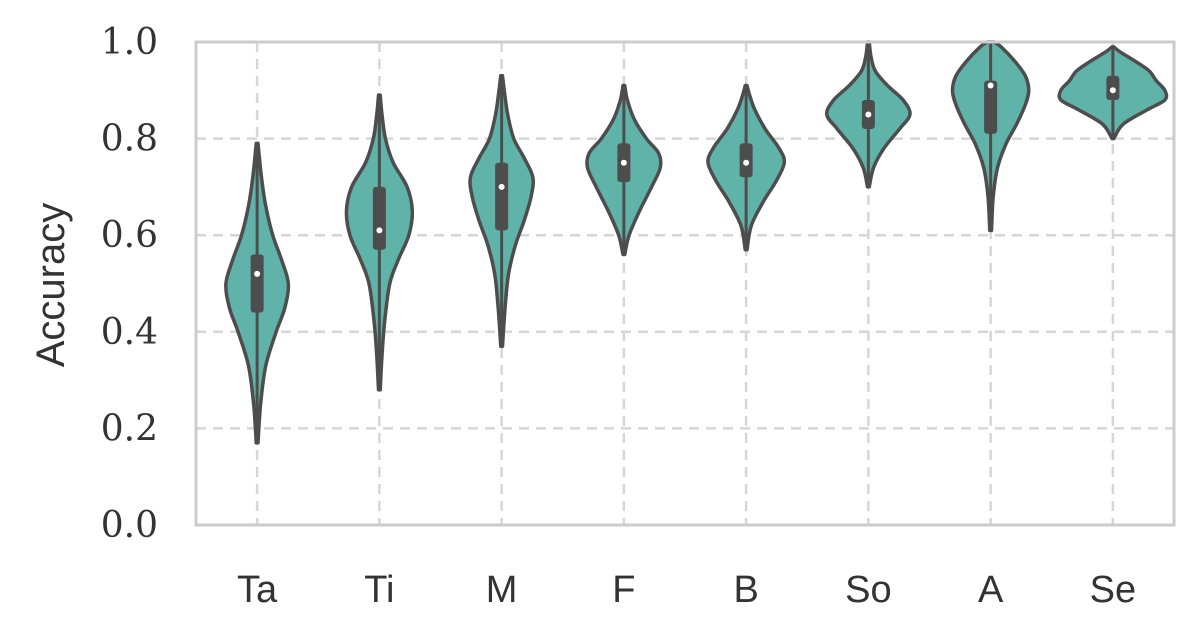 The width and height of the screenshot is (1200, 630). Describe the element at coordinates (129, 428) in the screenshot. I see `y-tick-label: 0.2` at that location.